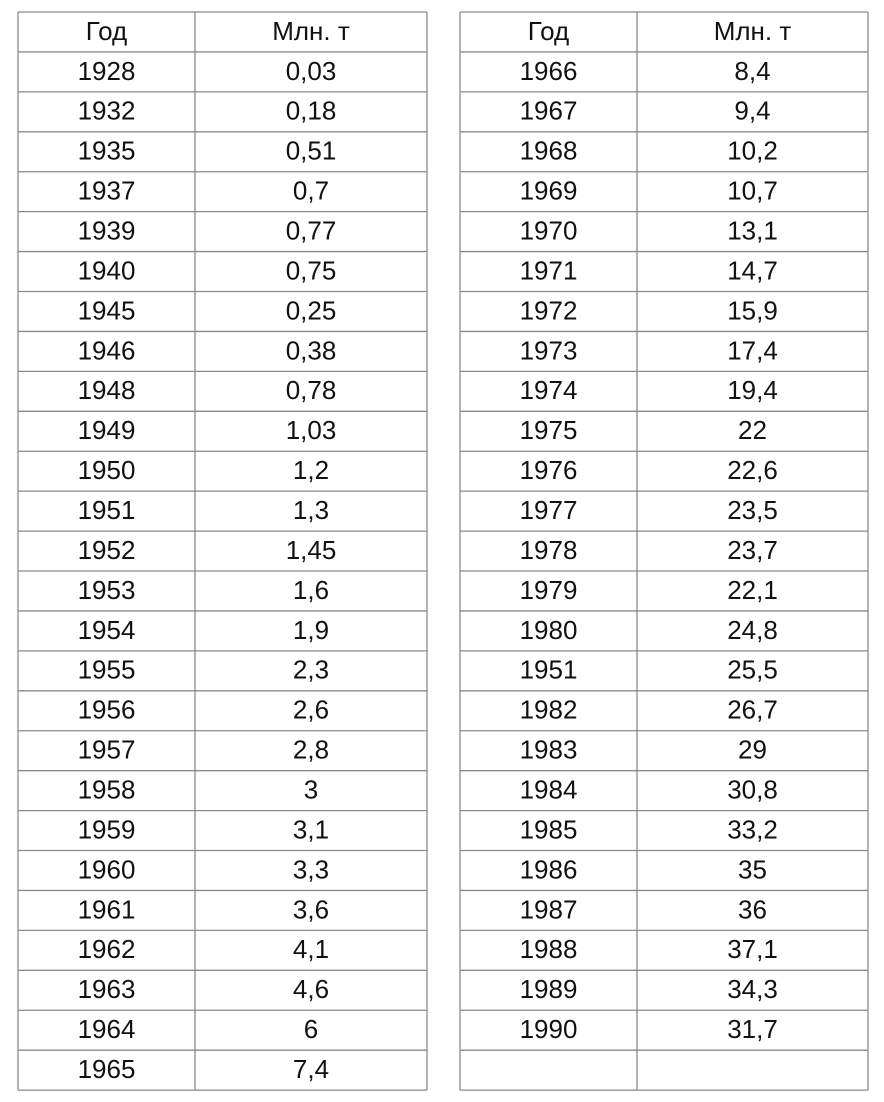 The height and width of the screenshot is (1102, 884). What do you see at coordinates (311, 470) in the screenshot?
I see `value-cell: 1,2` at bounding box center [311, 470].